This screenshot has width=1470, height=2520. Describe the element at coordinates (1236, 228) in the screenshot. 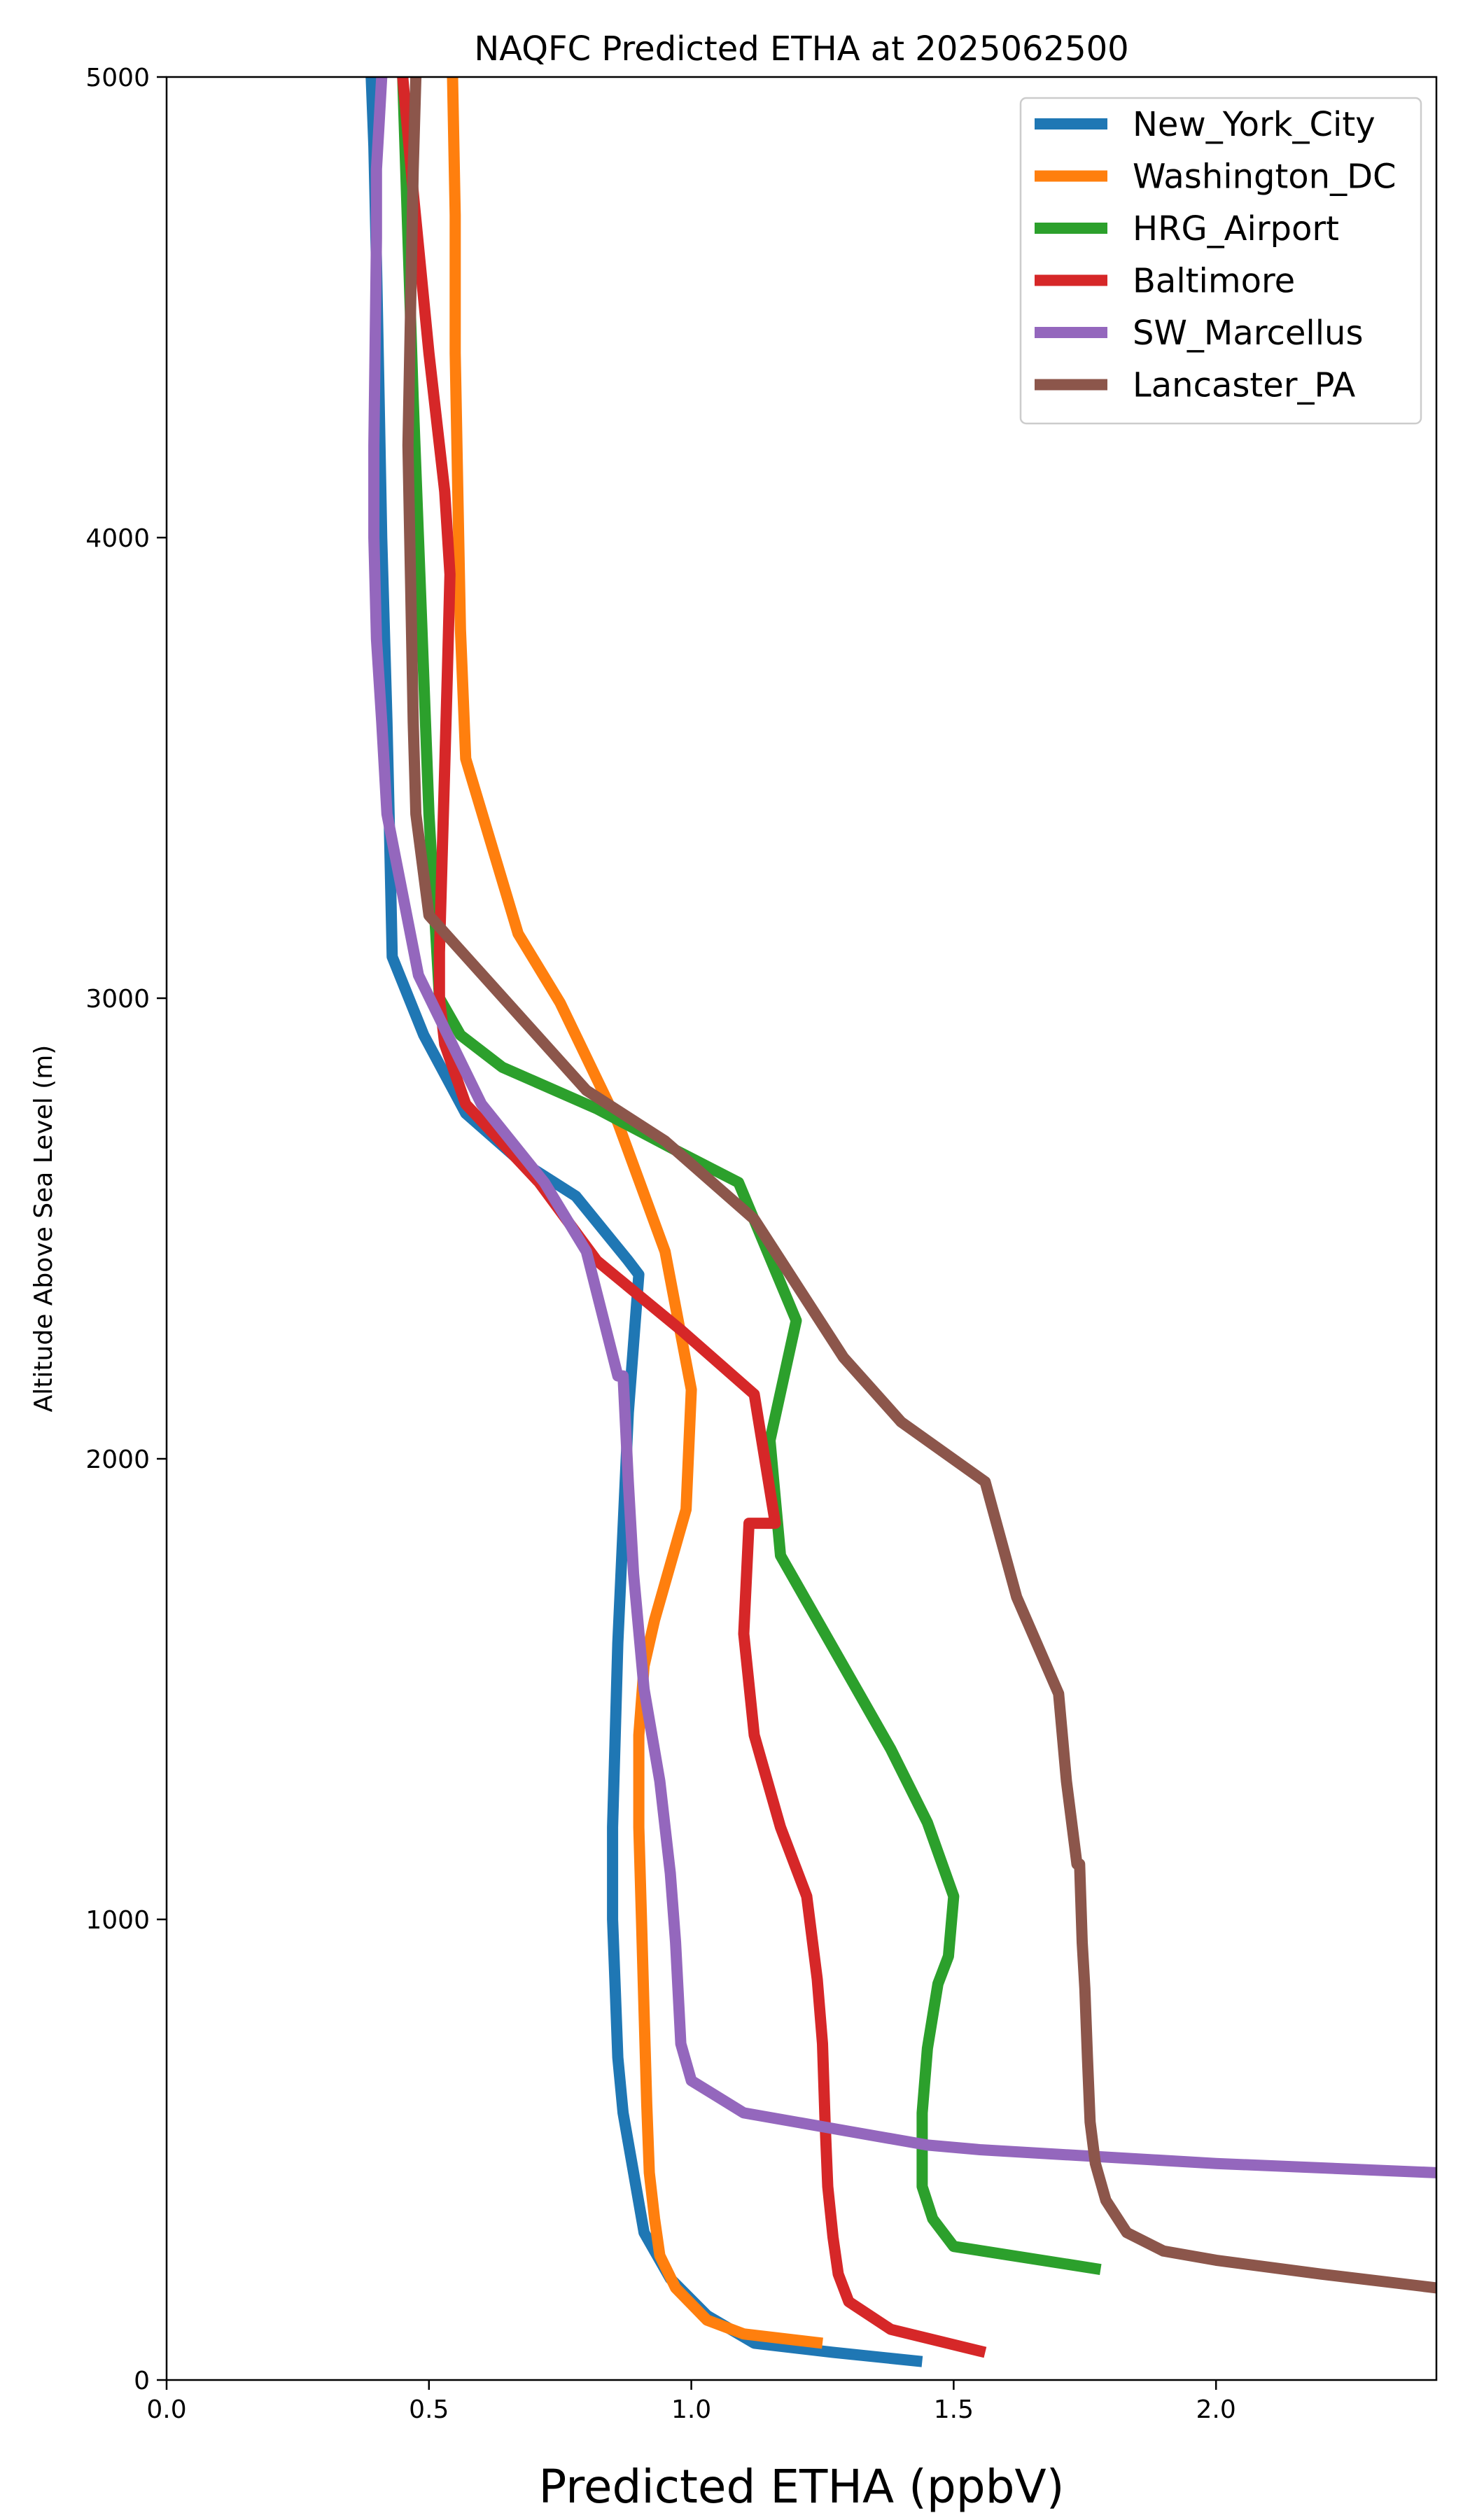

I see `legend-label: HRG_Airport` at that location.